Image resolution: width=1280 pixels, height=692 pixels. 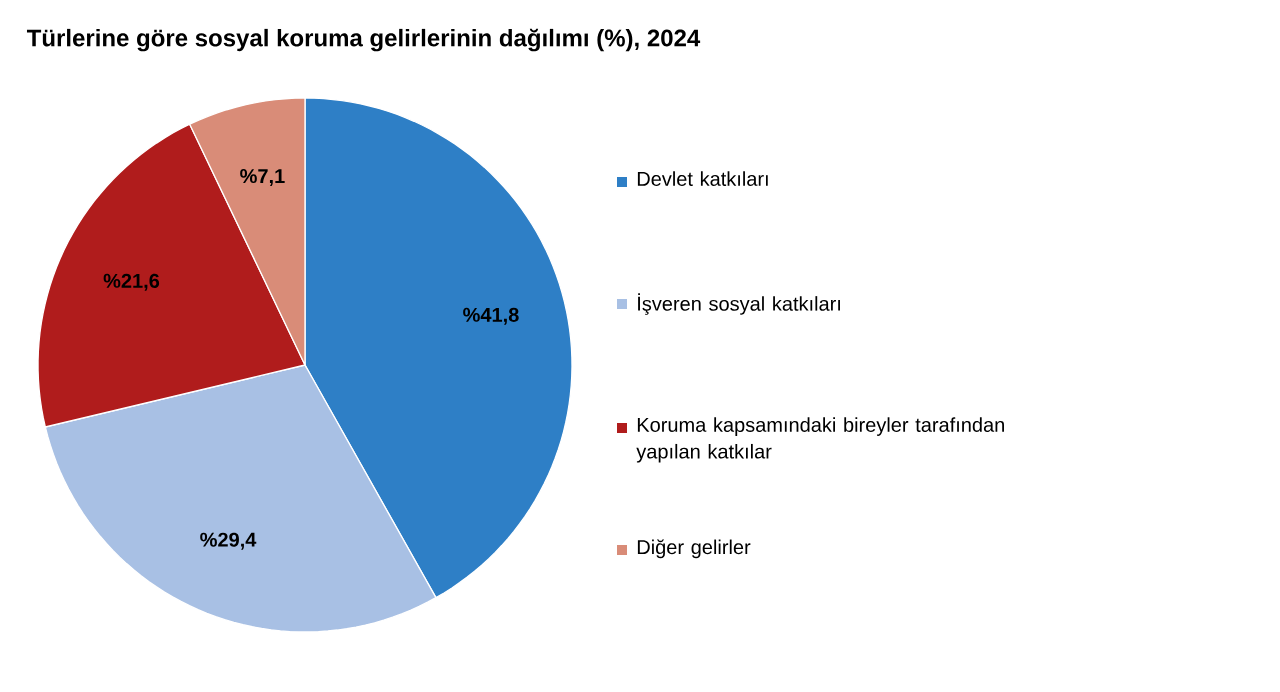 What do you see at coordinates (491, 316) in the screenshot?
I see `data-label: %41,8` at bounding box center [491, 316].